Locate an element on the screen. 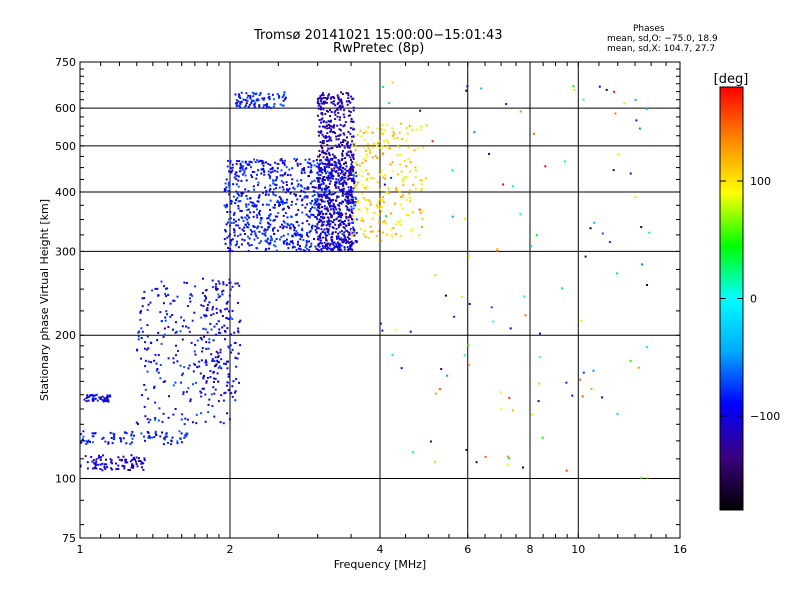 The height and width of the screenshot is (600, 800). y-axis-label: Stationary phase Virtual Height [km] is located at coordinates (44, 300).